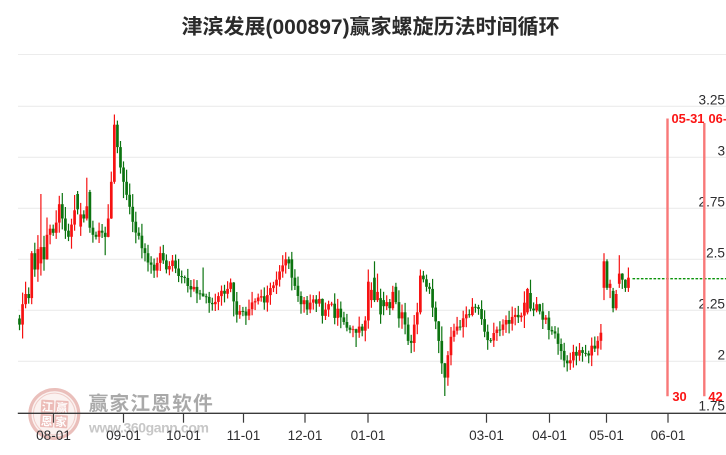 The height and width of the screenshot is (455, 726). Describe the element at coordinates (712, 201) in the screenshot. I see `svg-text: 2.75` at that location.